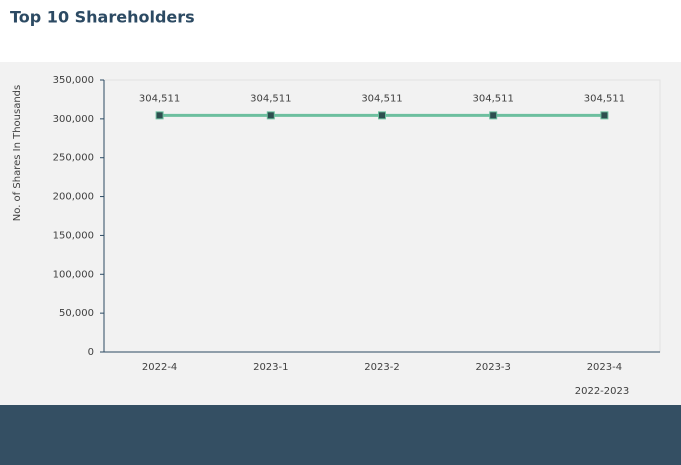  Describe the element at coordinates (270, 367) in the screenshot. I see `x-tick-label: 2023-1` at that location.